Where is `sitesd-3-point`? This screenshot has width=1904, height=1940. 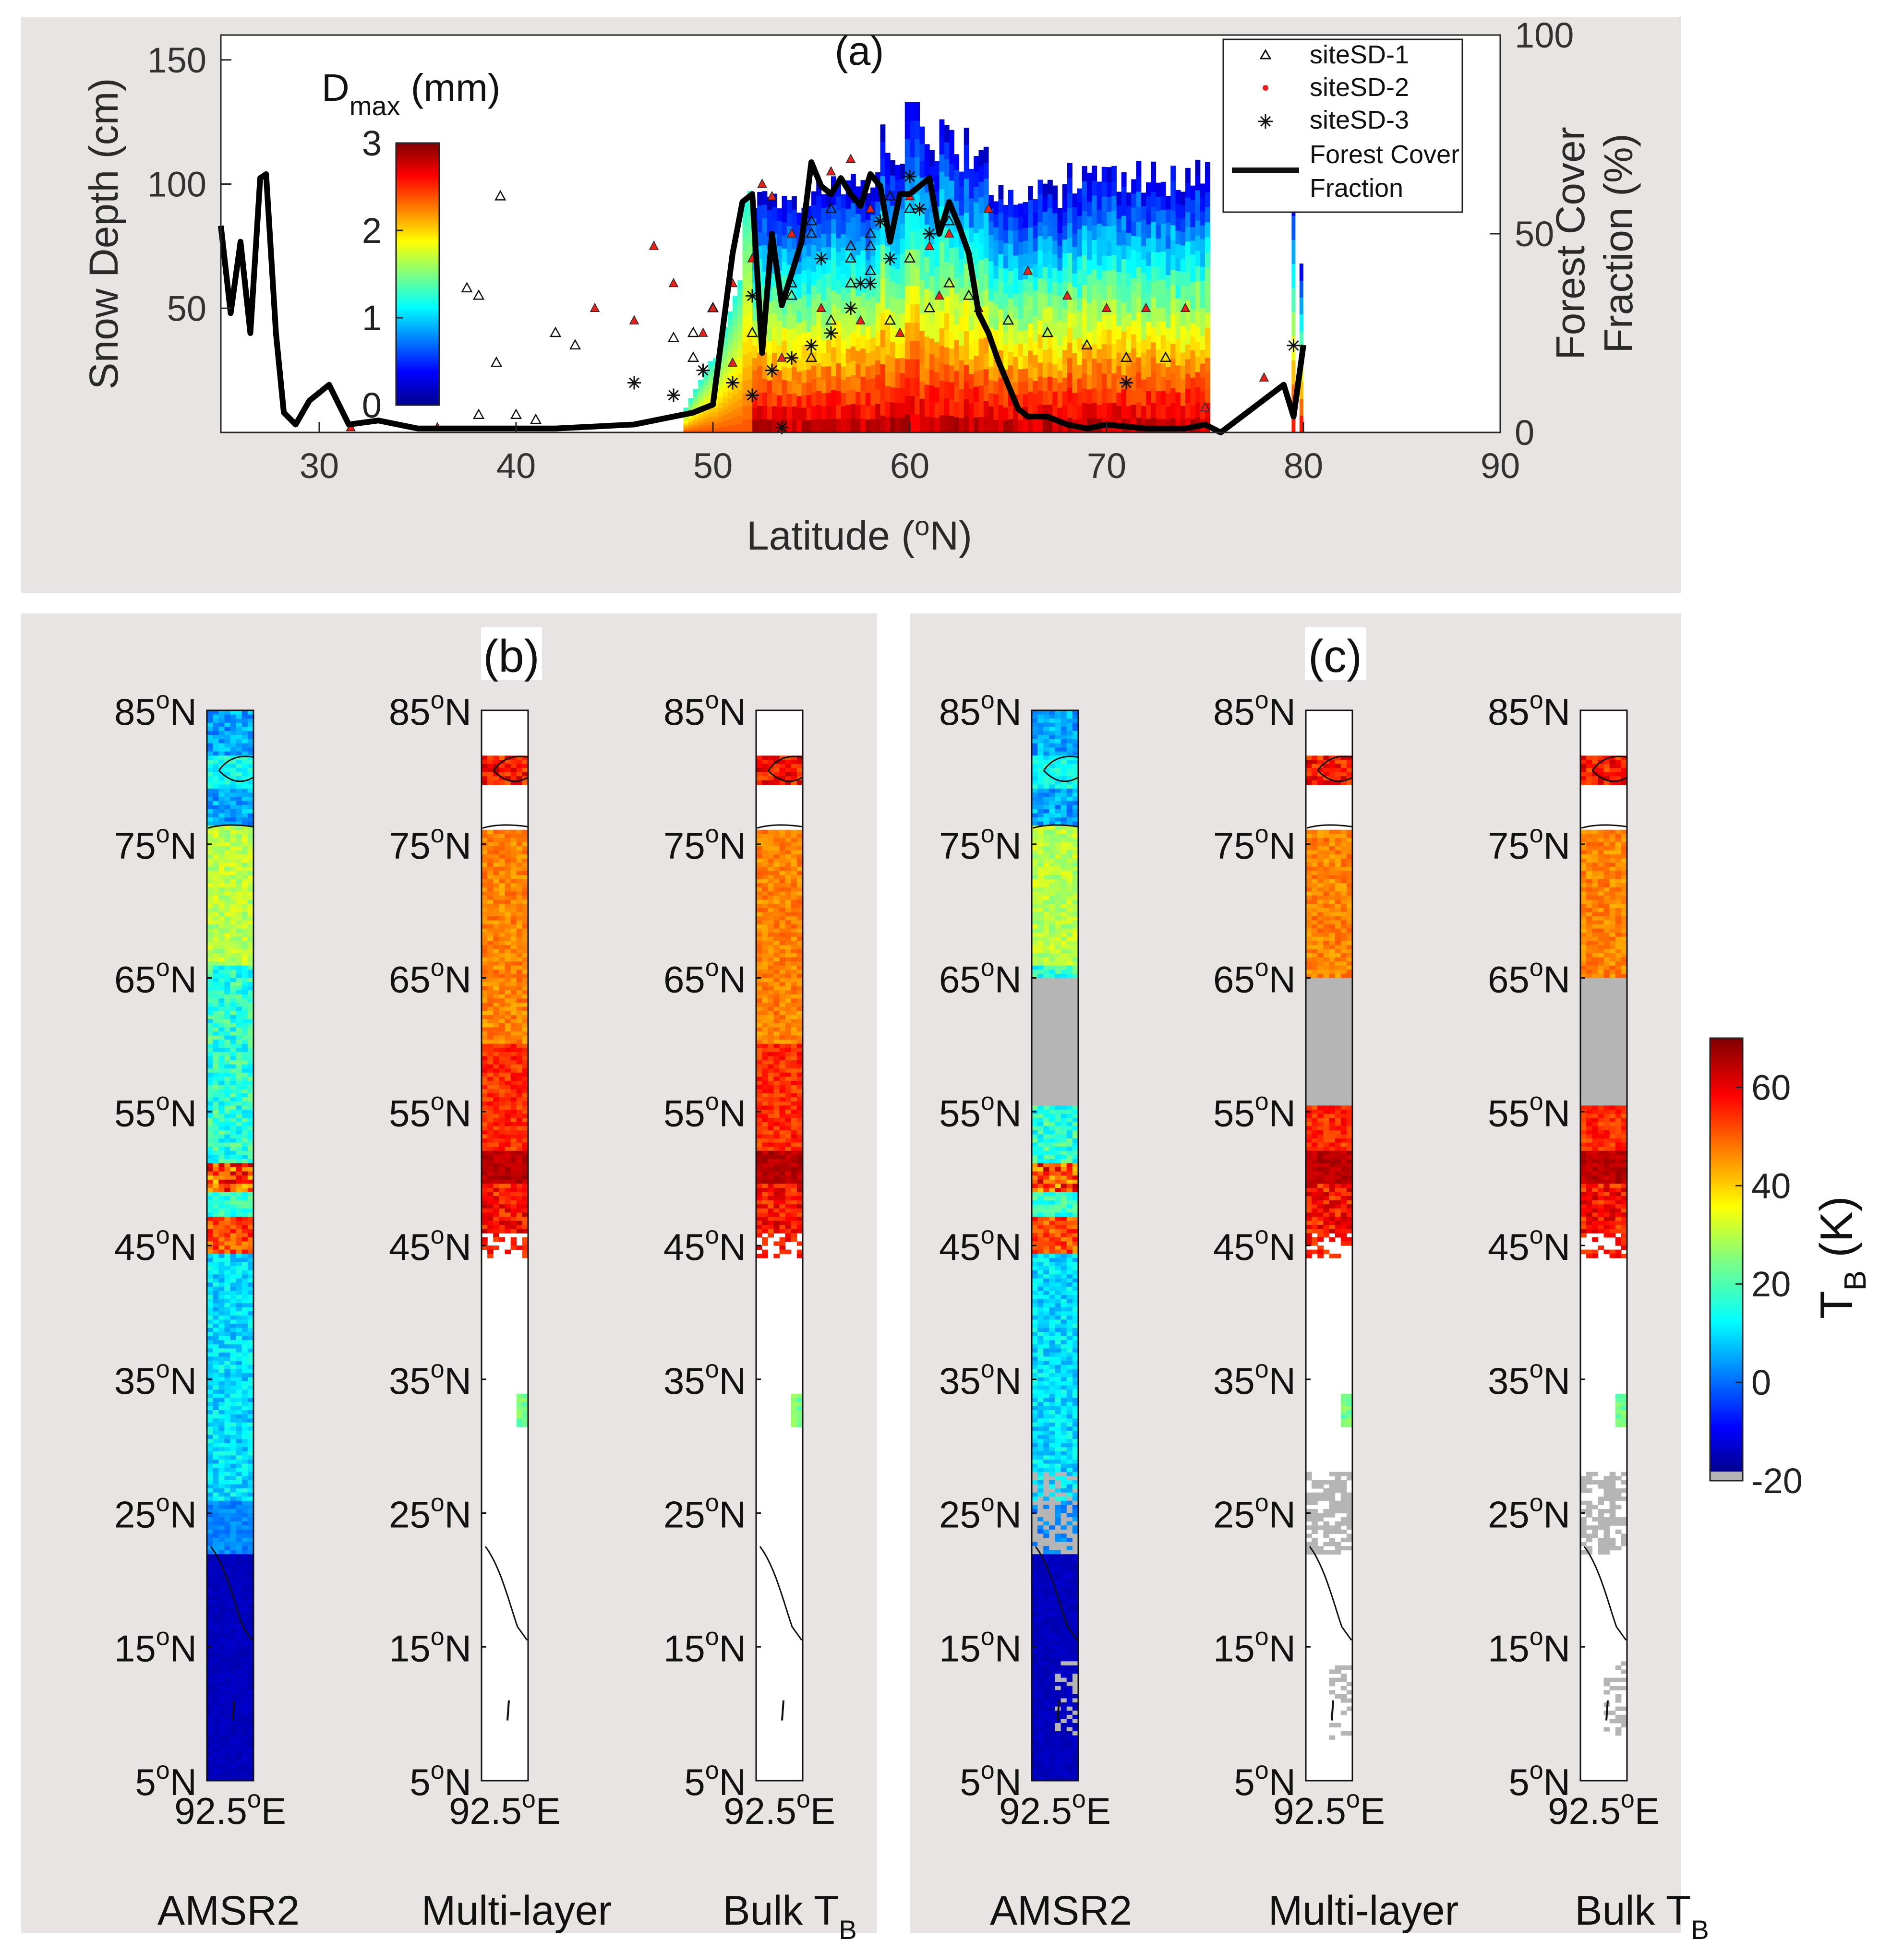 sitesd-3-point is located at coordinates (753, 296).